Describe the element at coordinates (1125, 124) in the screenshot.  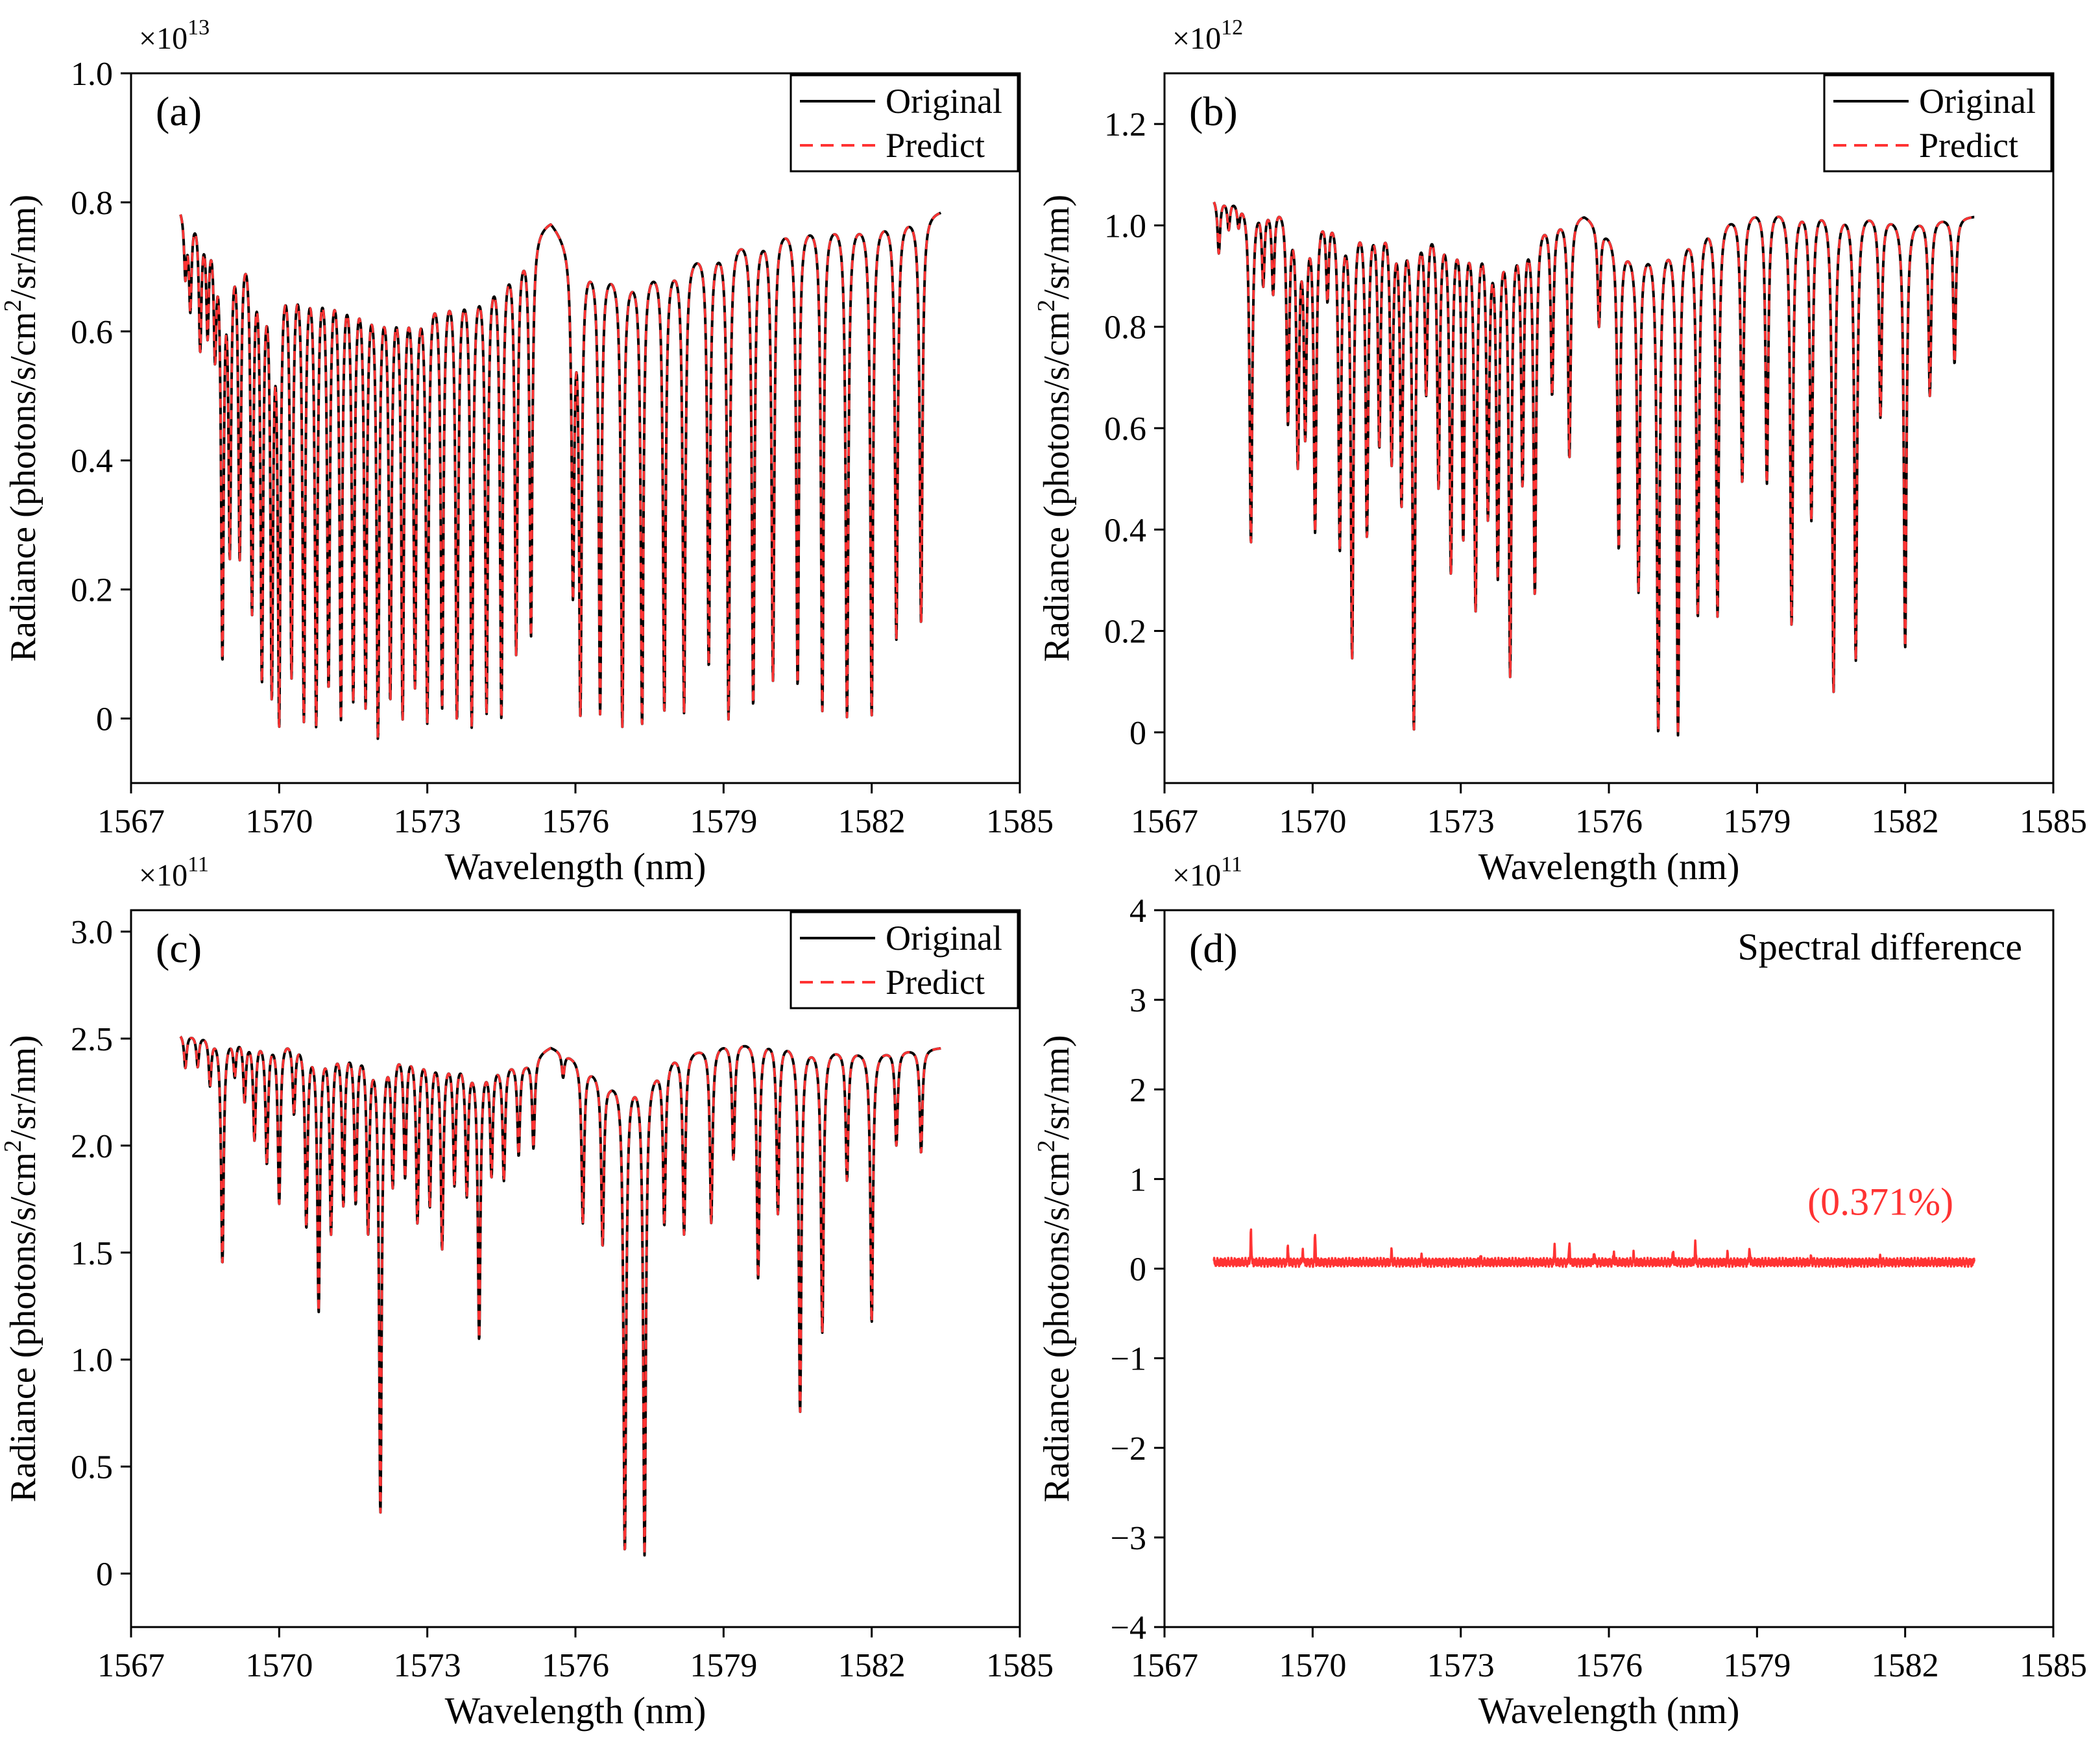
I see `y-tick-label: 1.2` at that location.